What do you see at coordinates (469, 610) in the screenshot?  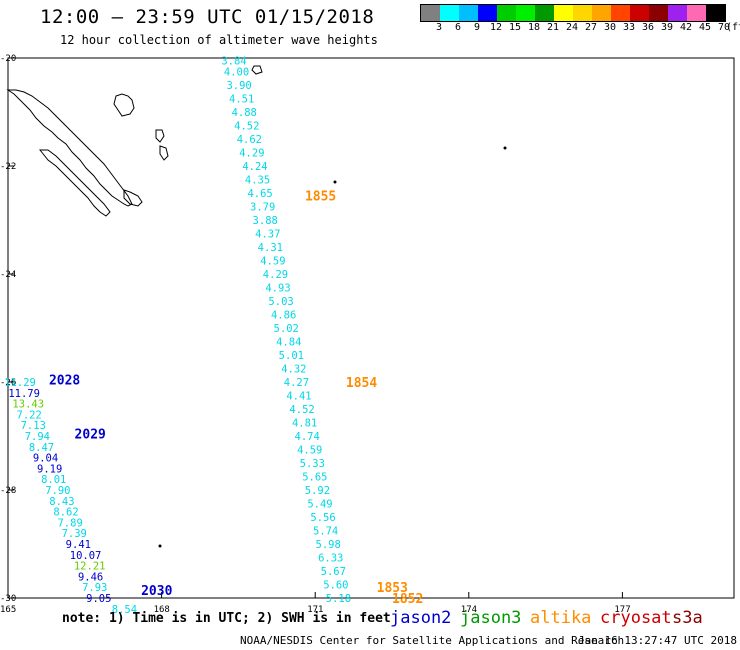 I see `lon-label: 174` at bounding box center [469, 610].